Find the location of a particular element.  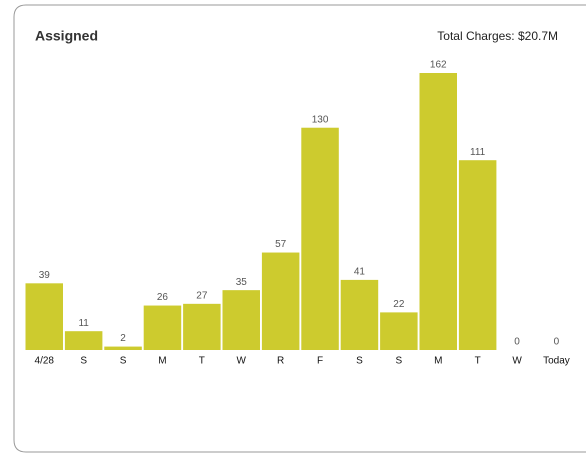

value-label: 26 is located at coordinates (163, 297).